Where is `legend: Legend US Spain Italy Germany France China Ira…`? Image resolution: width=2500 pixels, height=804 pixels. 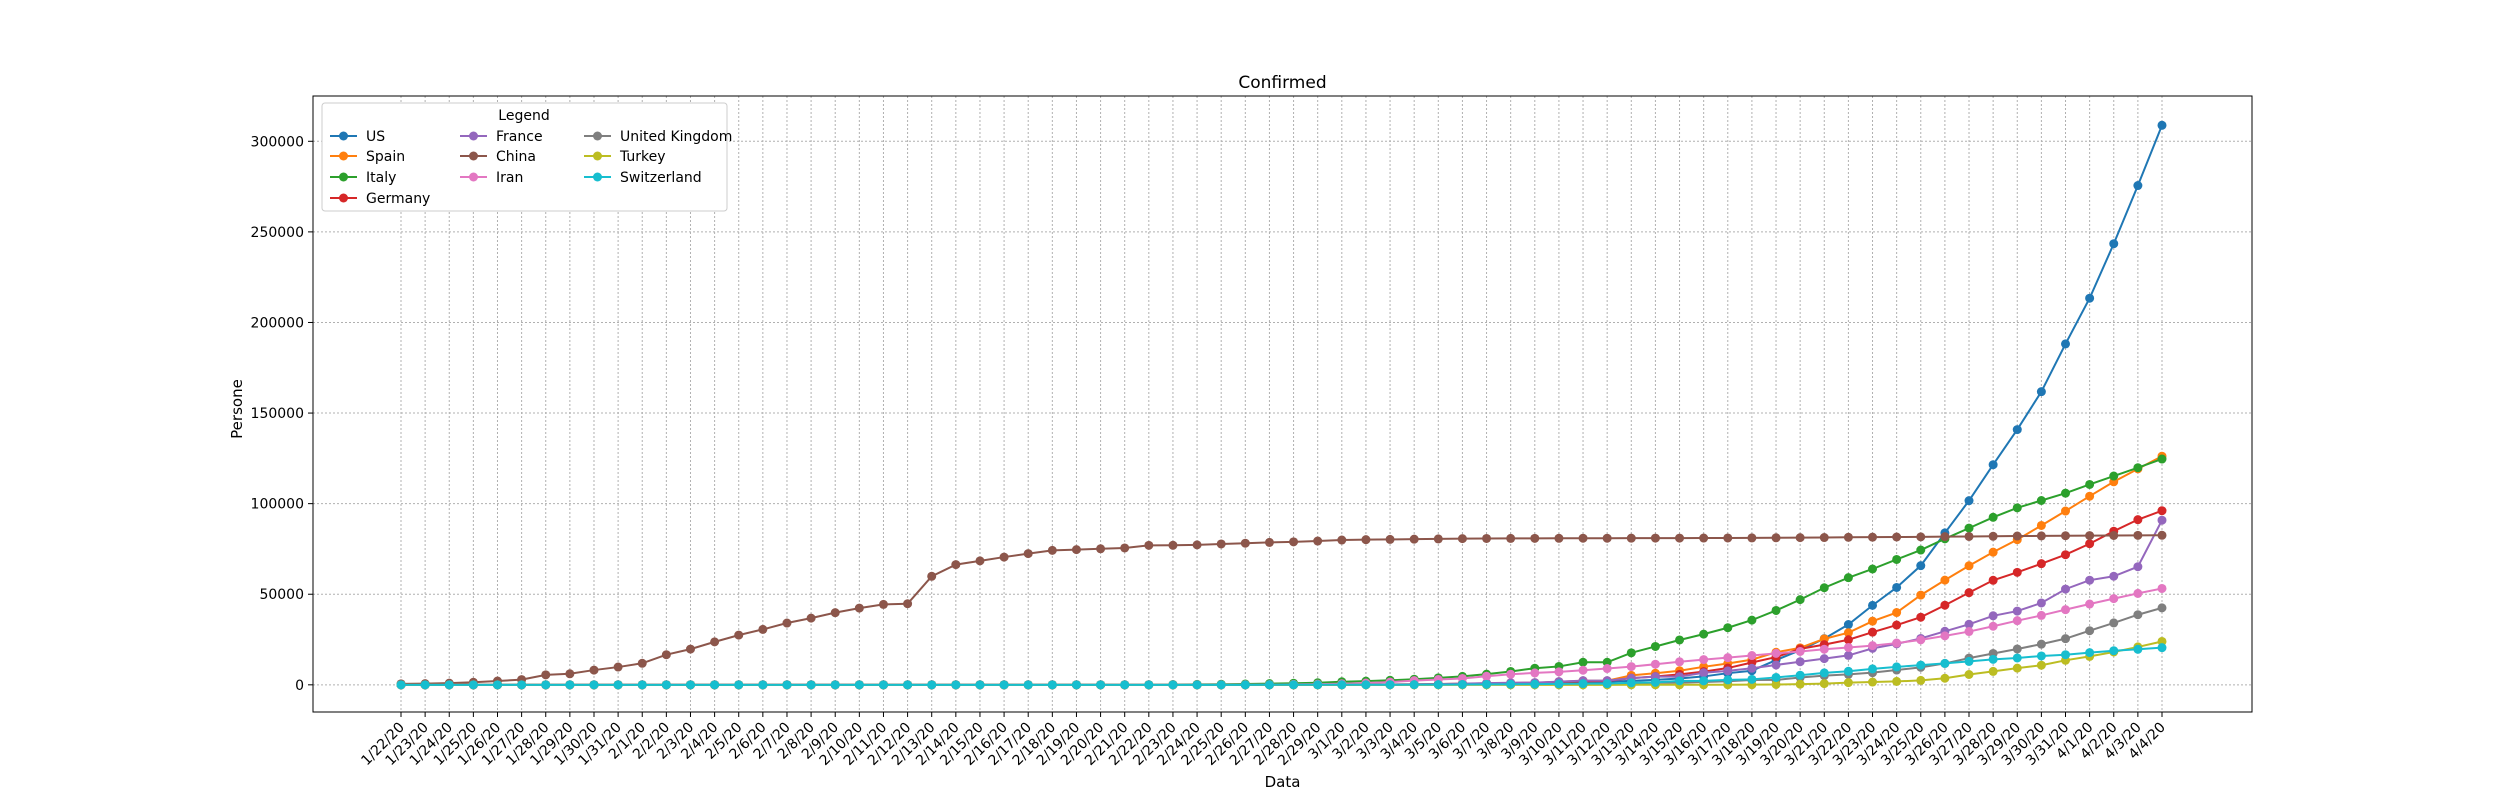 legend: Legend US Spain Italy Germany France China Ira… is located at coordinates (526, 157).